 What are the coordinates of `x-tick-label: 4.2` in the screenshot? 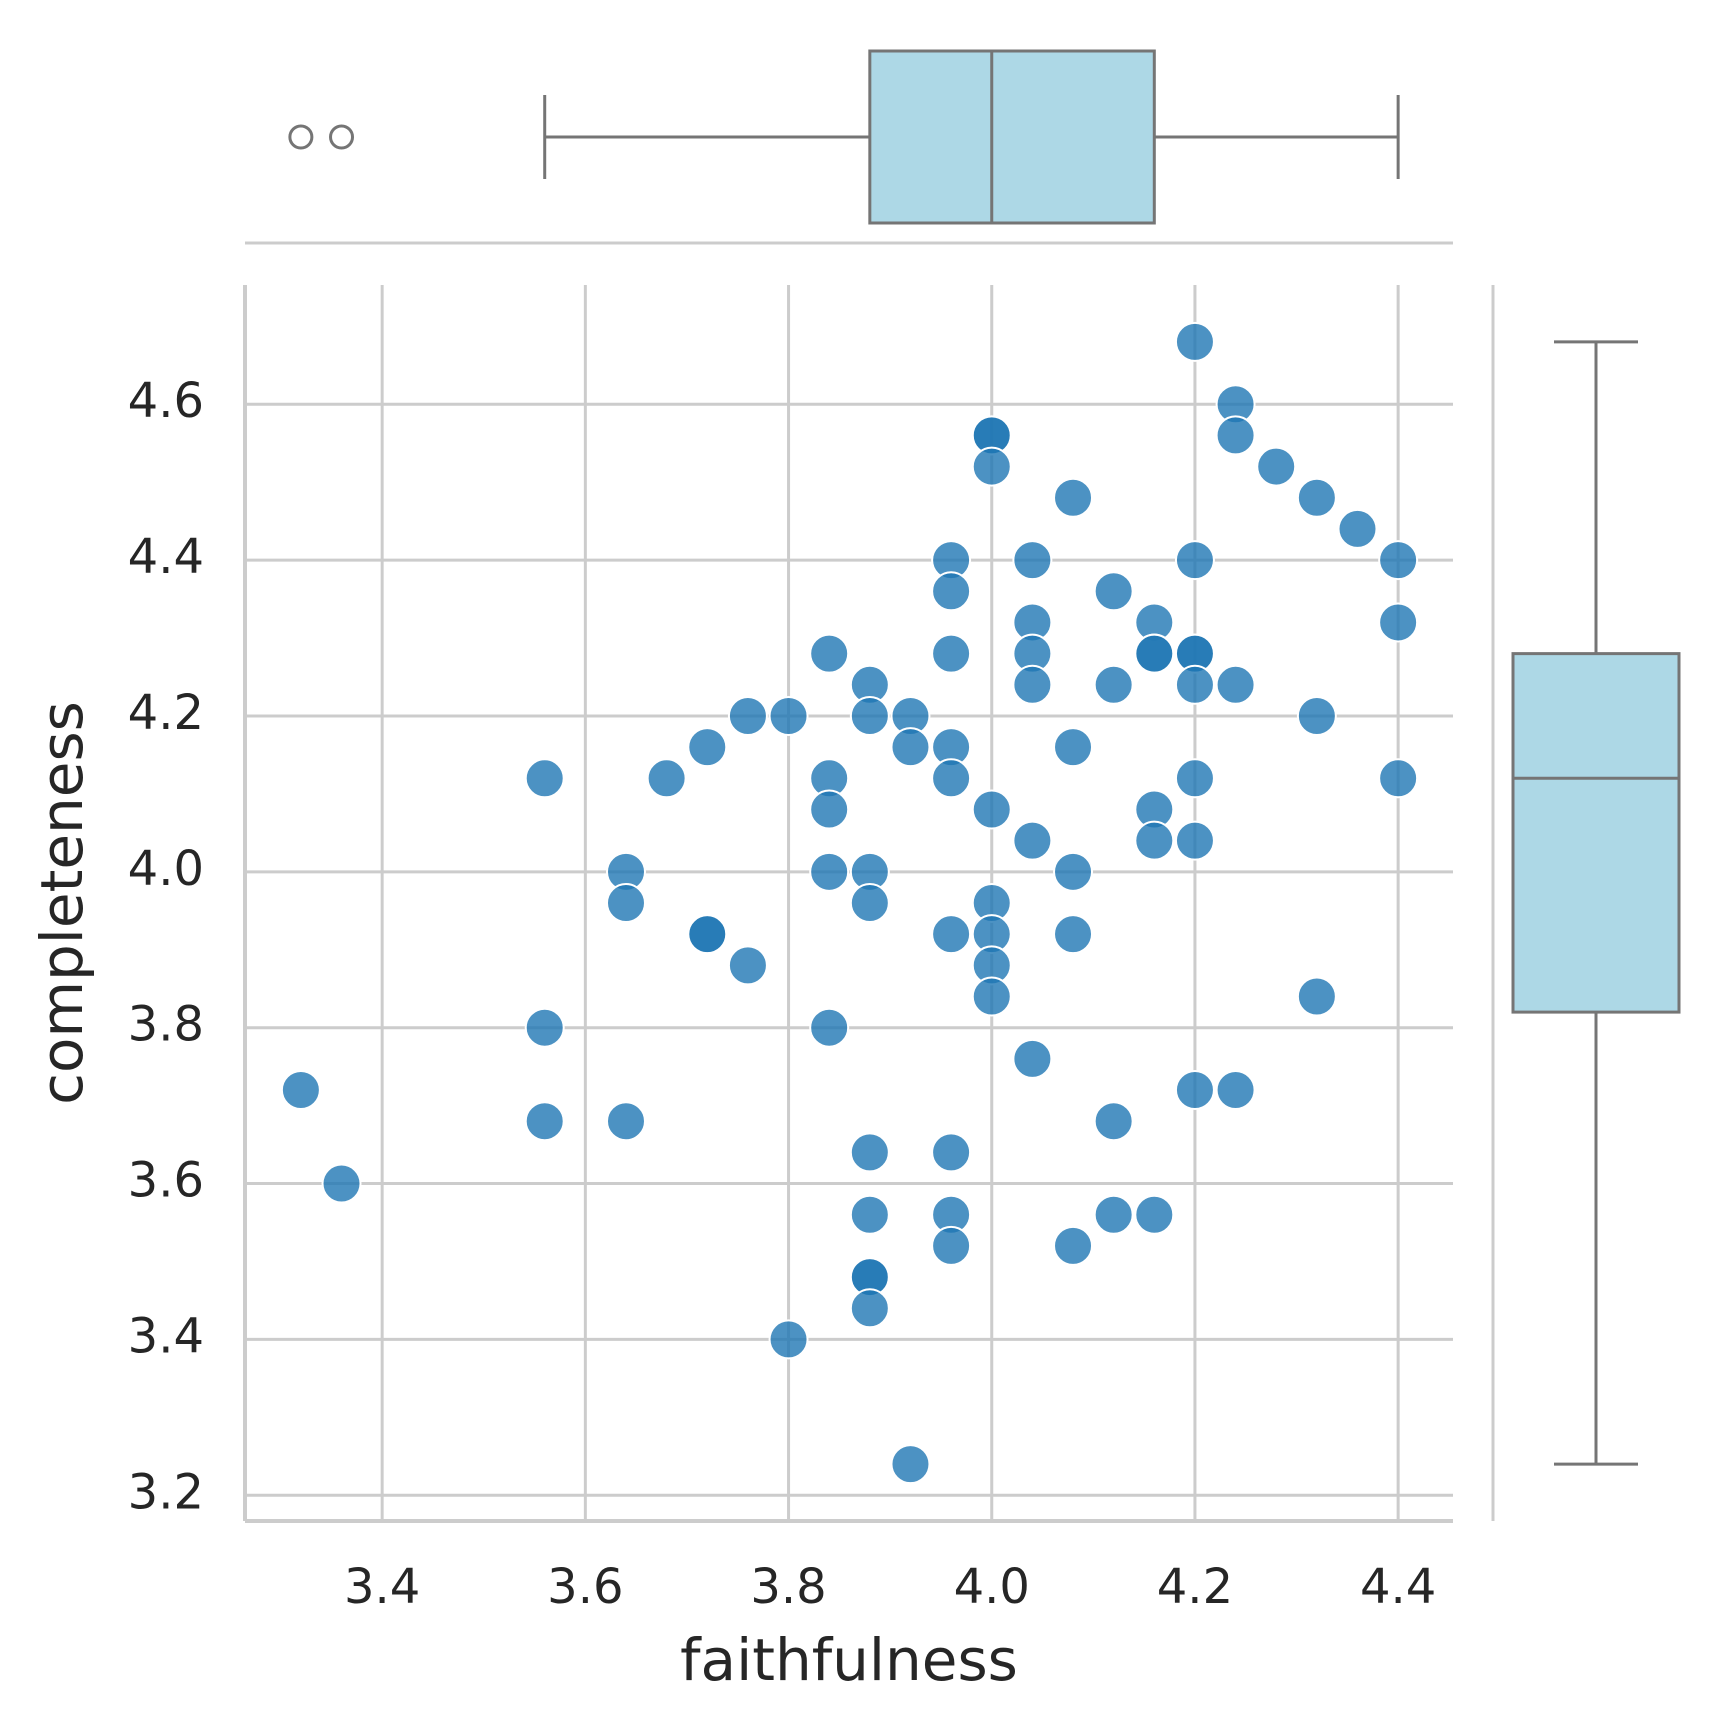 It's located at (1195, 1587).